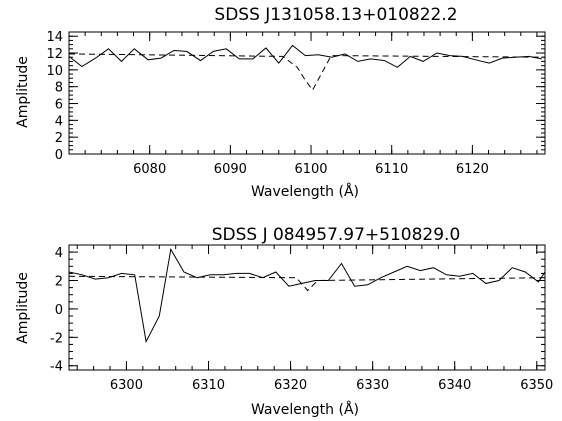  Describe the element at coordinates (56, 367) in the screenshot. I see `panel-bottom-y-tick-label: -4` at that location.